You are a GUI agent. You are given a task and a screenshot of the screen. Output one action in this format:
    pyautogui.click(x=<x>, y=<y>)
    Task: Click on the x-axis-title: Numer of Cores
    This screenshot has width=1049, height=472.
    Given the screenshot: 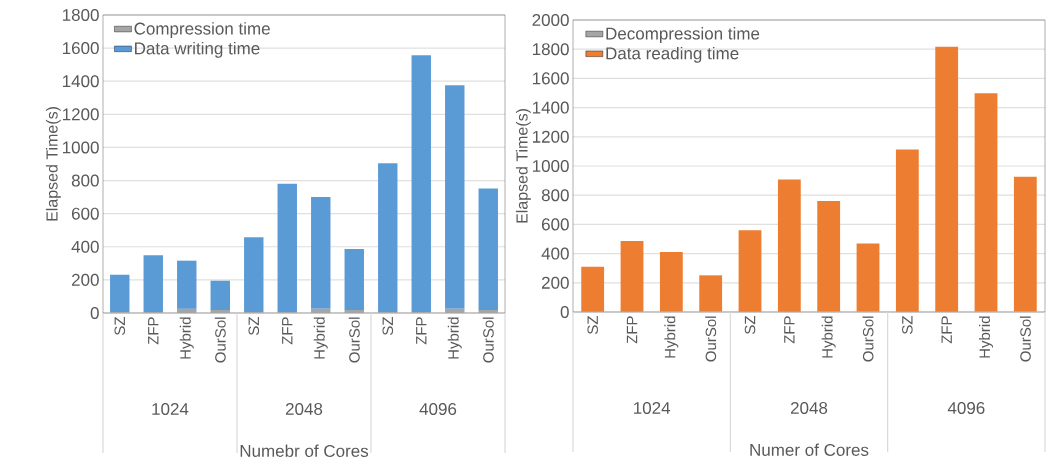 What is the action you would take?
    pyautogui.click(x=809, y=449)
    